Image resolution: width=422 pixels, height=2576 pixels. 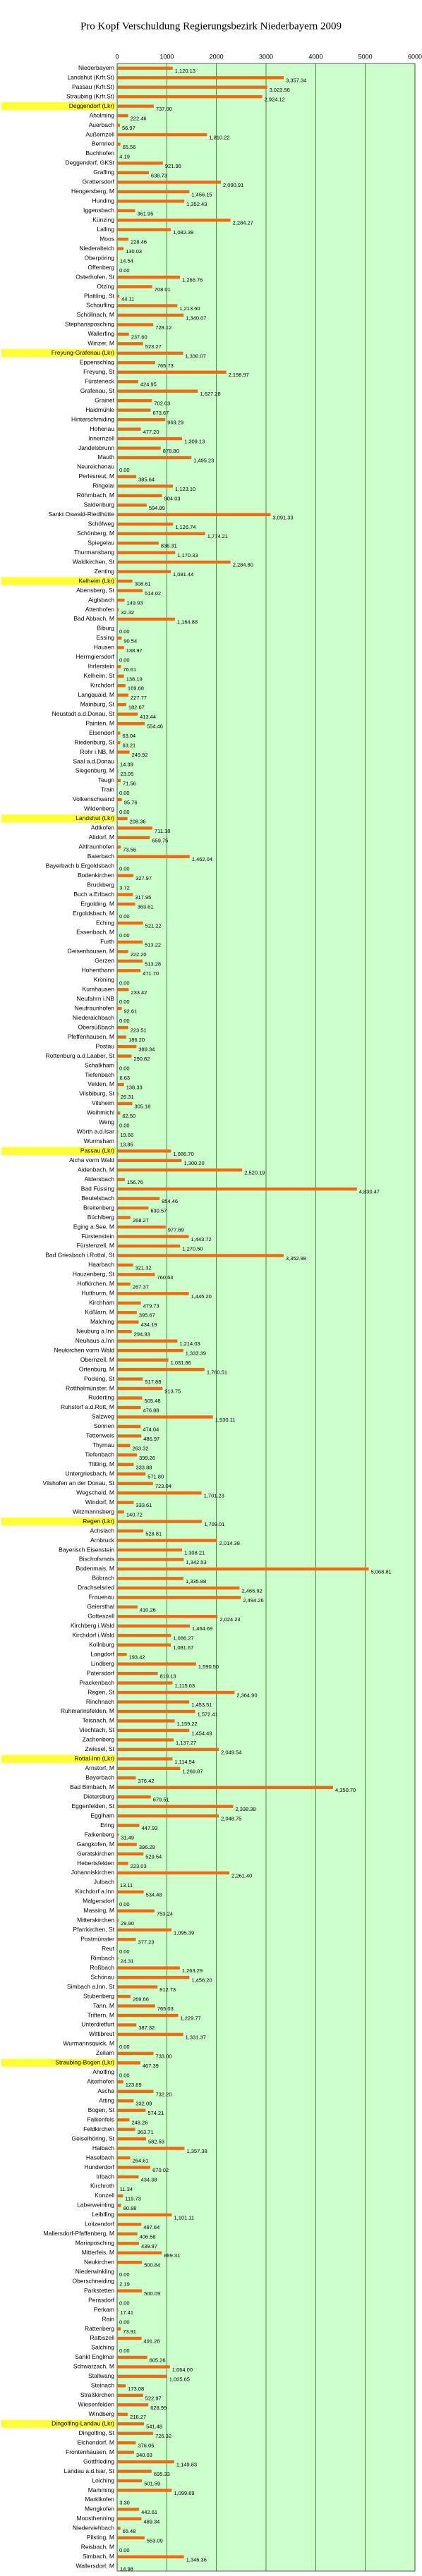 I want to click on value-label: 333.61, so click(x=143, y=1505).